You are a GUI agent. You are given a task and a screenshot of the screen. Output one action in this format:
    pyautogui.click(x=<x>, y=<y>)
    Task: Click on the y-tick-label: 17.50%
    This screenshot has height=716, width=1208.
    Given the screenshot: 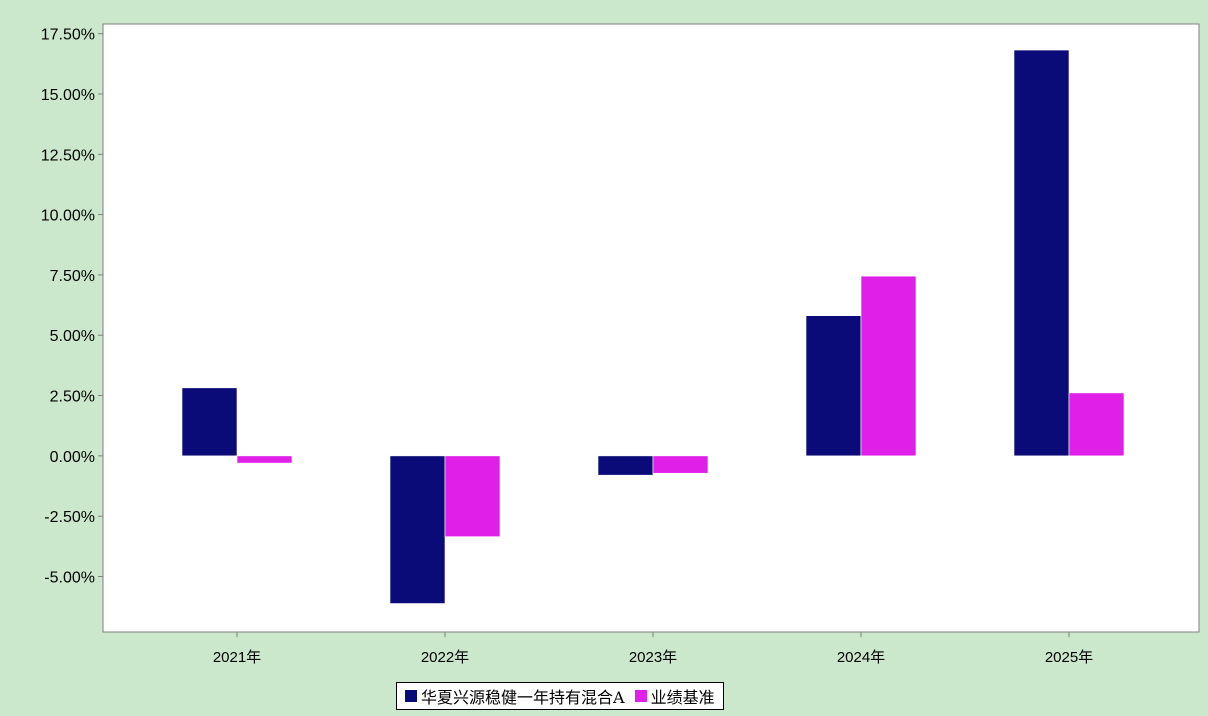 What is the action you would take?
    pyautogui.click(x=68, y=35)
    